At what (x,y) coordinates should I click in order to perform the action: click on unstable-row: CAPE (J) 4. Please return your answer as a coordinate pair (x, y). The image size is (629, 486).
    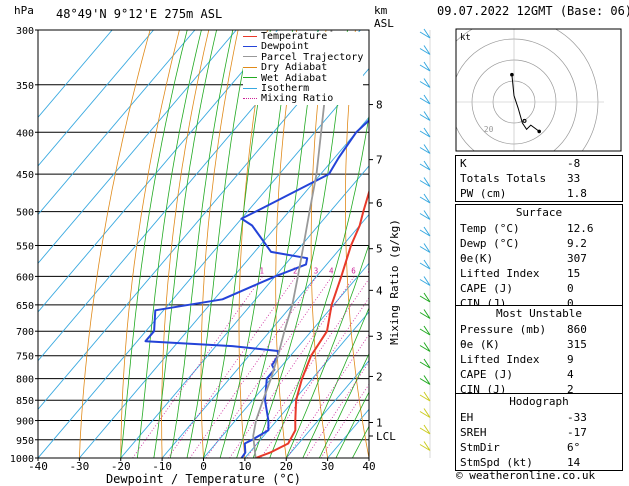
    Looking at the image, I should click on (539, 374).